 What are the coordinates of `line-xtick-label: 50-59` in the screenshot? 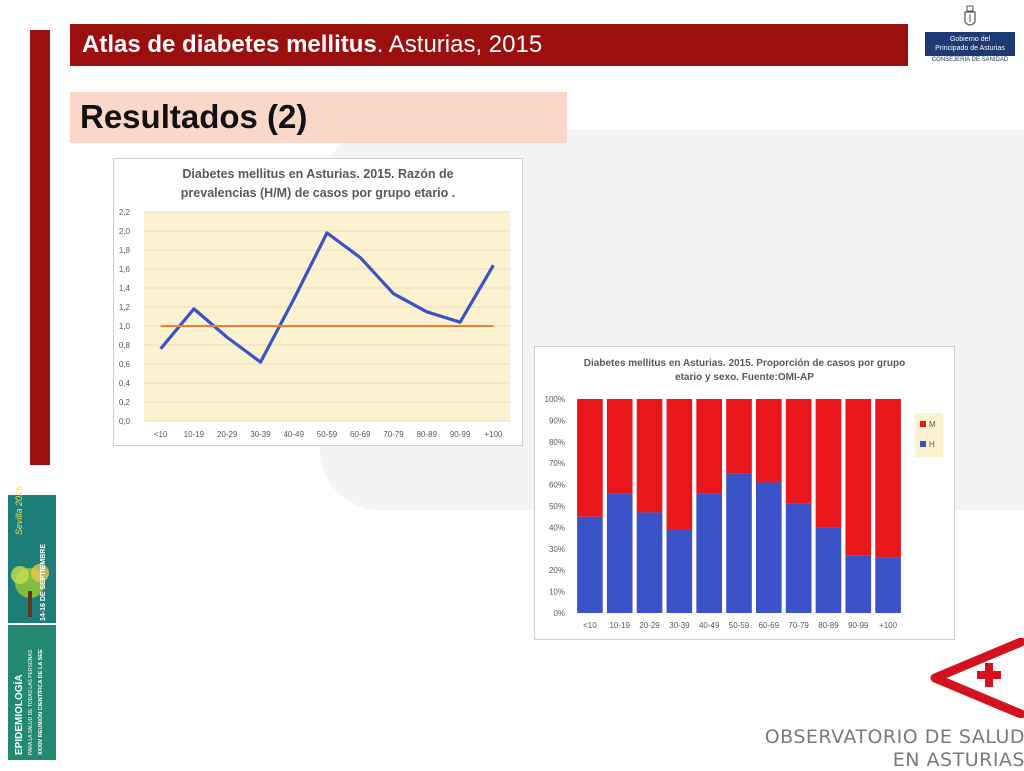 It's located at (327, 434).